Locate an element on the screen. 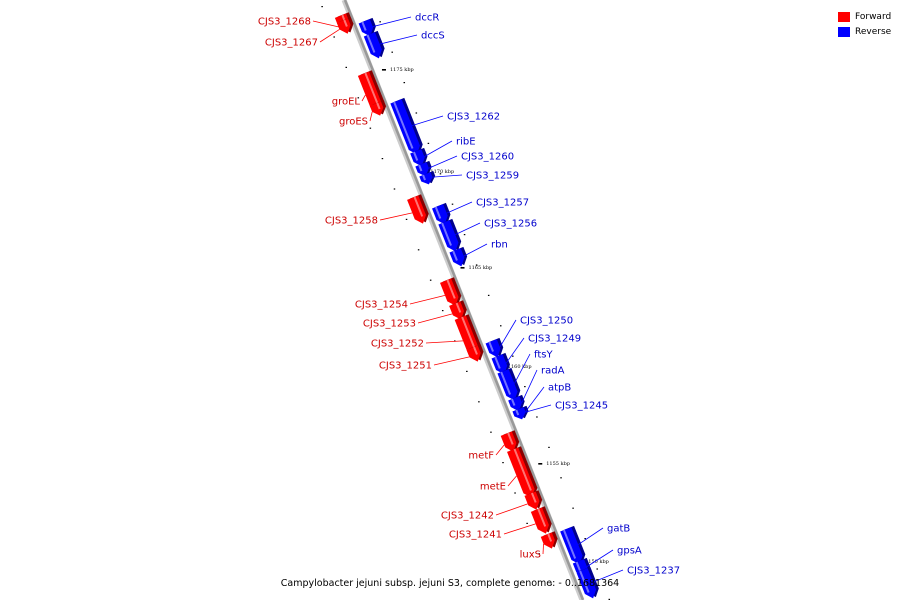 The width and height of the screenshot is (900, 600). gene-label: CJS3_1253 is located at coordinates (389, 324).